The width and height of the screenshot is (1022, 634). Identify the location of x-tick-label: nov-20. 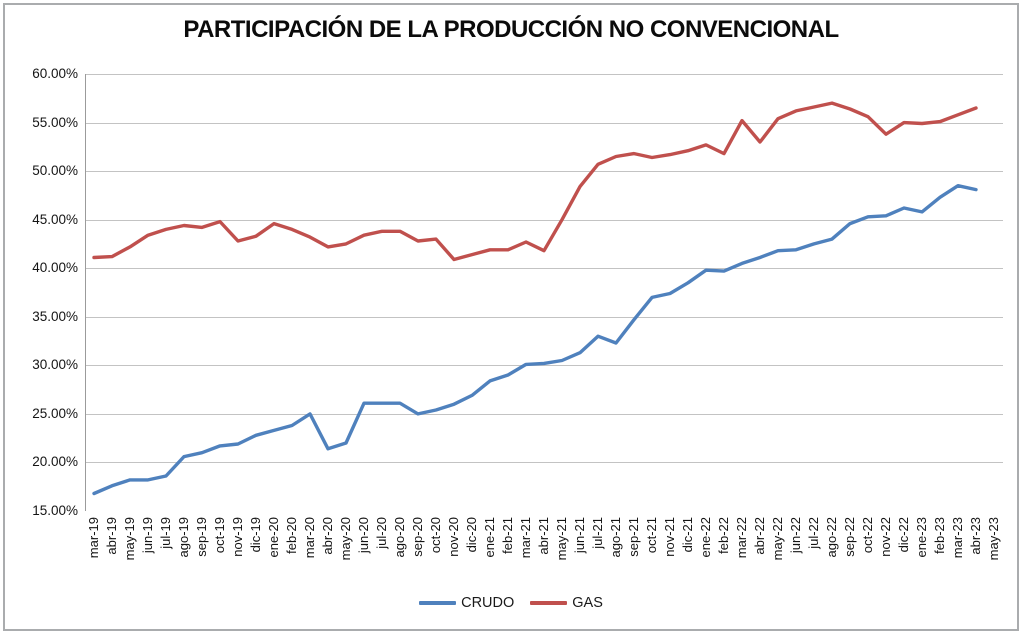
(453, 537).